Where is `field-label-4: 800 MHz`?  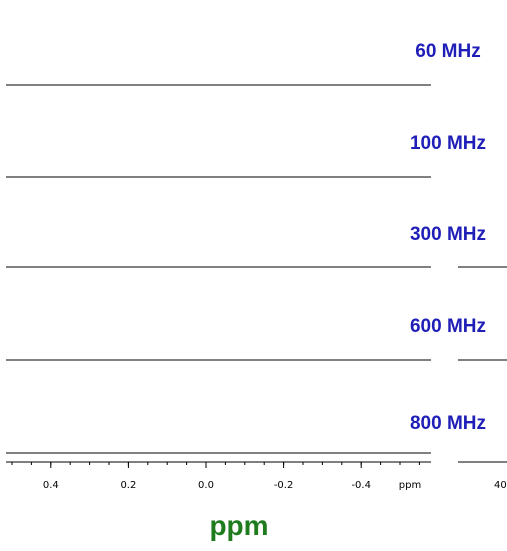 field-label-4: 800 MHz is located at coordinates (448, 423).